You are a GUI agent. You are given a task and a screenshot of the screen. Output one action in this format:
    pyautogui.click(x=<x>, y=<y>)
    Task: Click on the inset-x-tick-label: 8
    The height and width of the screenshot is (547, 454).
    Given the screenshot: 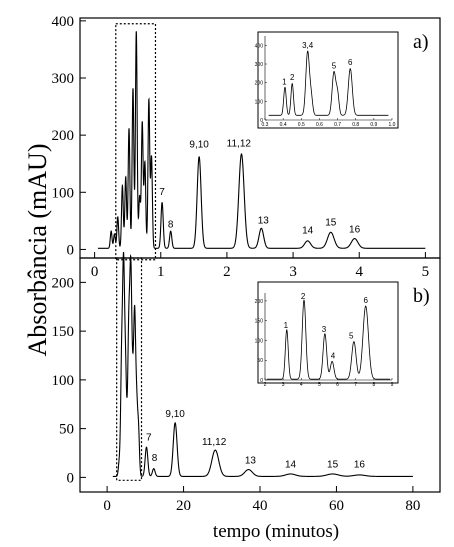 What is the action you would take?
    pyautogui.click(x=373, y=385)
    